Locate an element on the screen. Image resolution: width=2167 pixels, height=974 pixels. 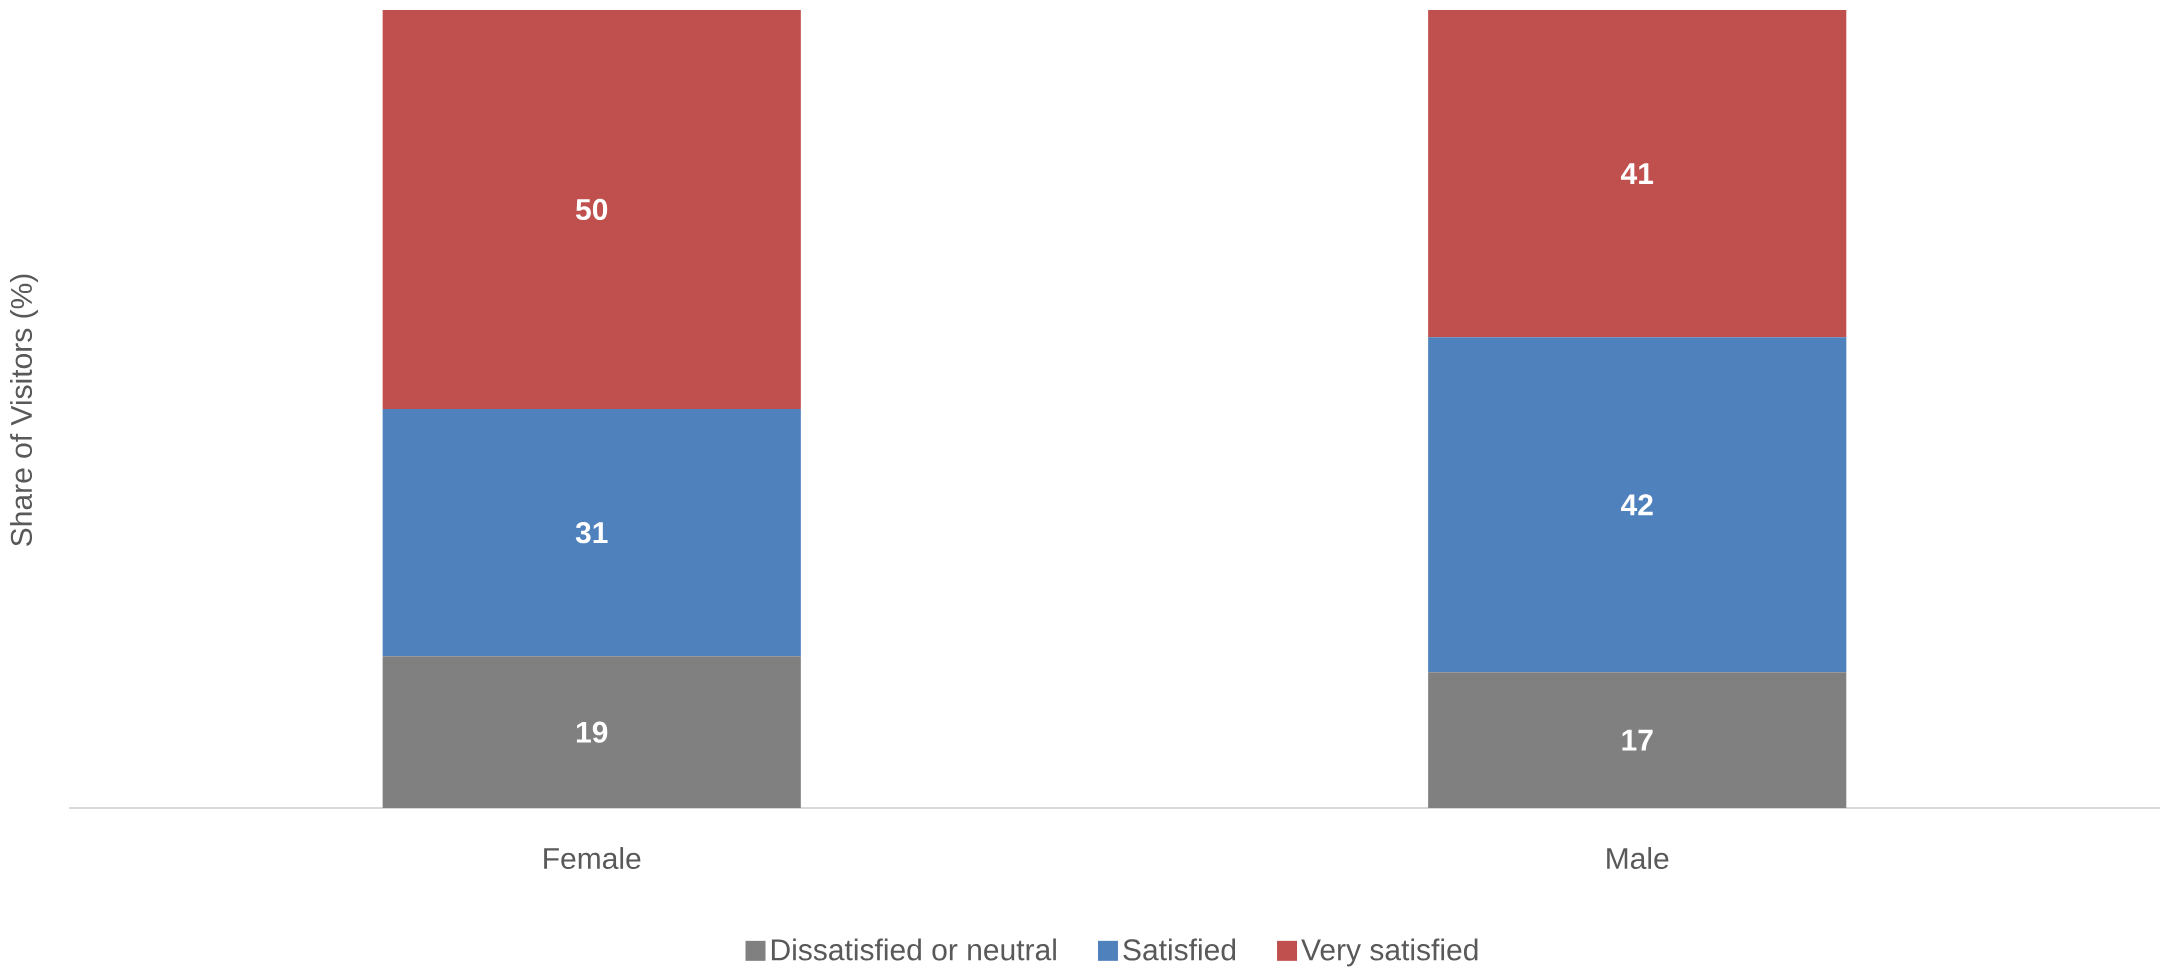
data-label: 41 is located at coordinates (1637, 173).